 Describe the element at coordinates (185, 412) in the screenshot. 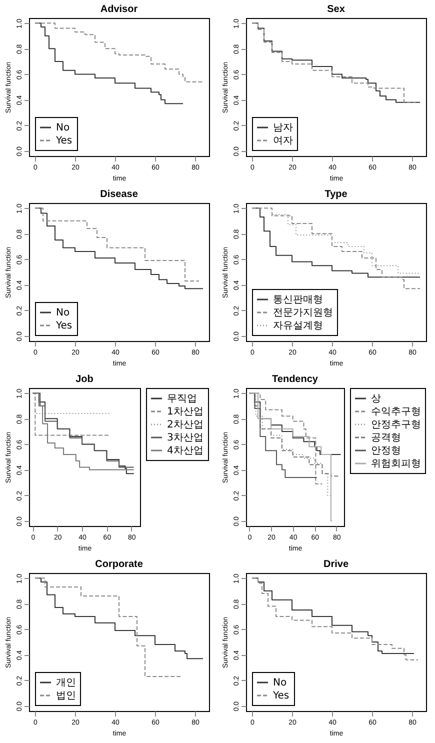

I see `legend-label: 1차산업` at that location.